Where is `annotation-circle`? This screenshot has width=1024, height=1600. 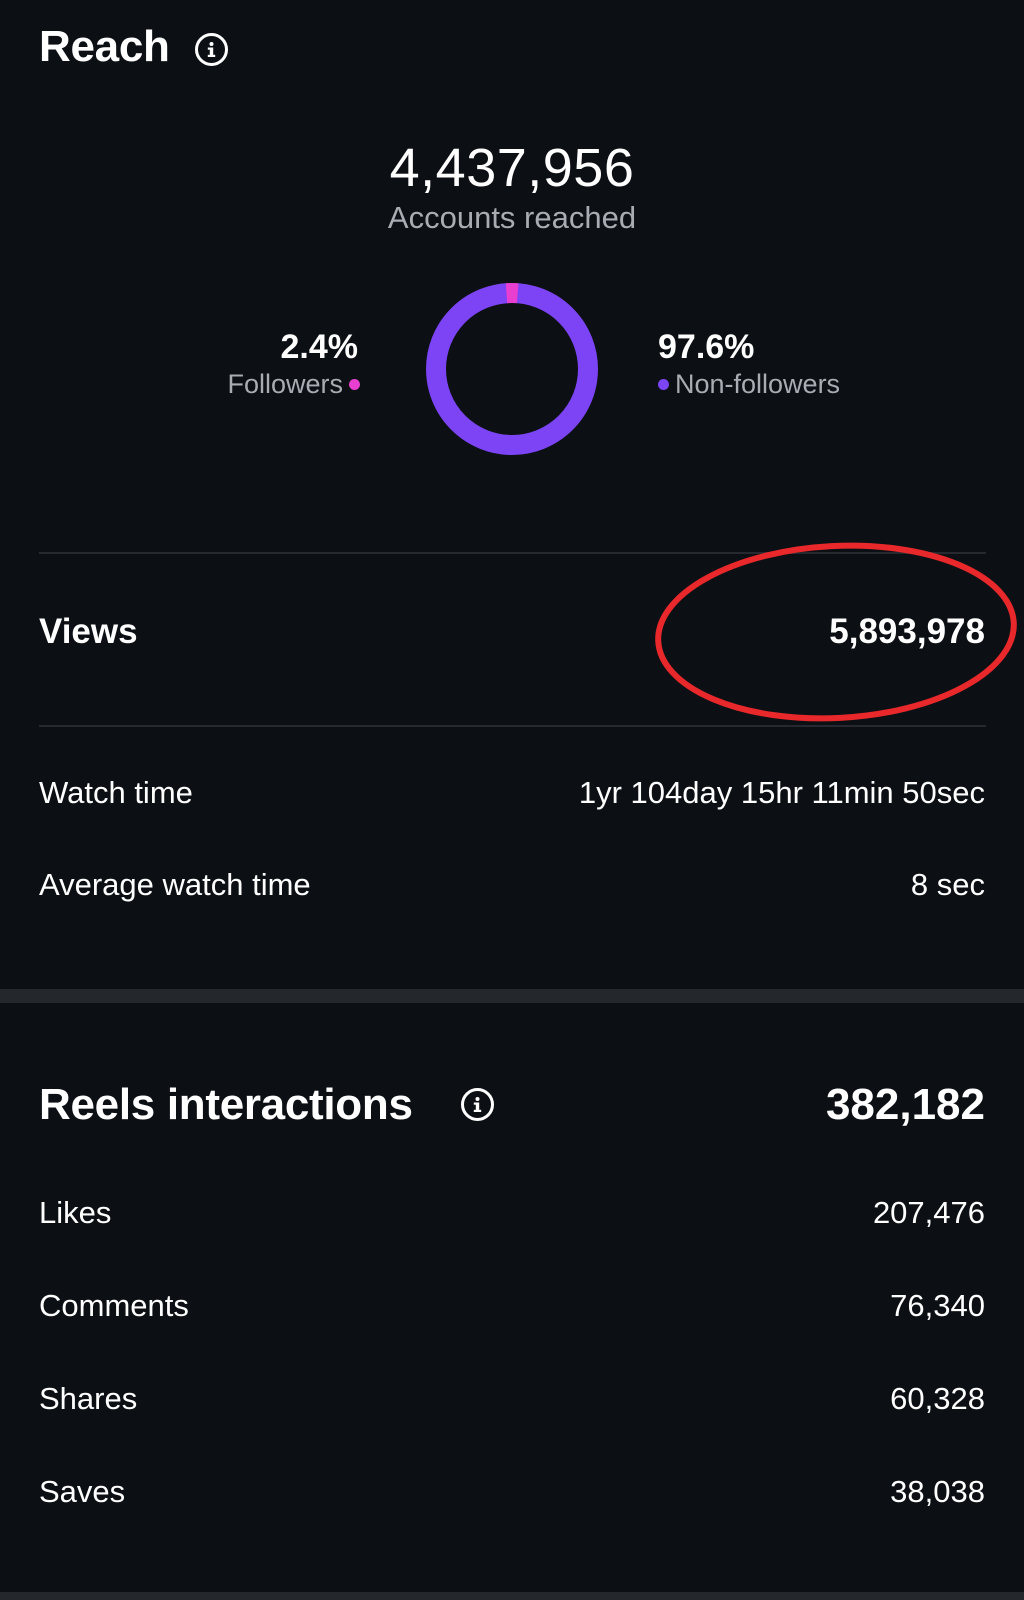
annotation-circle is located at coordinates (836, 632).